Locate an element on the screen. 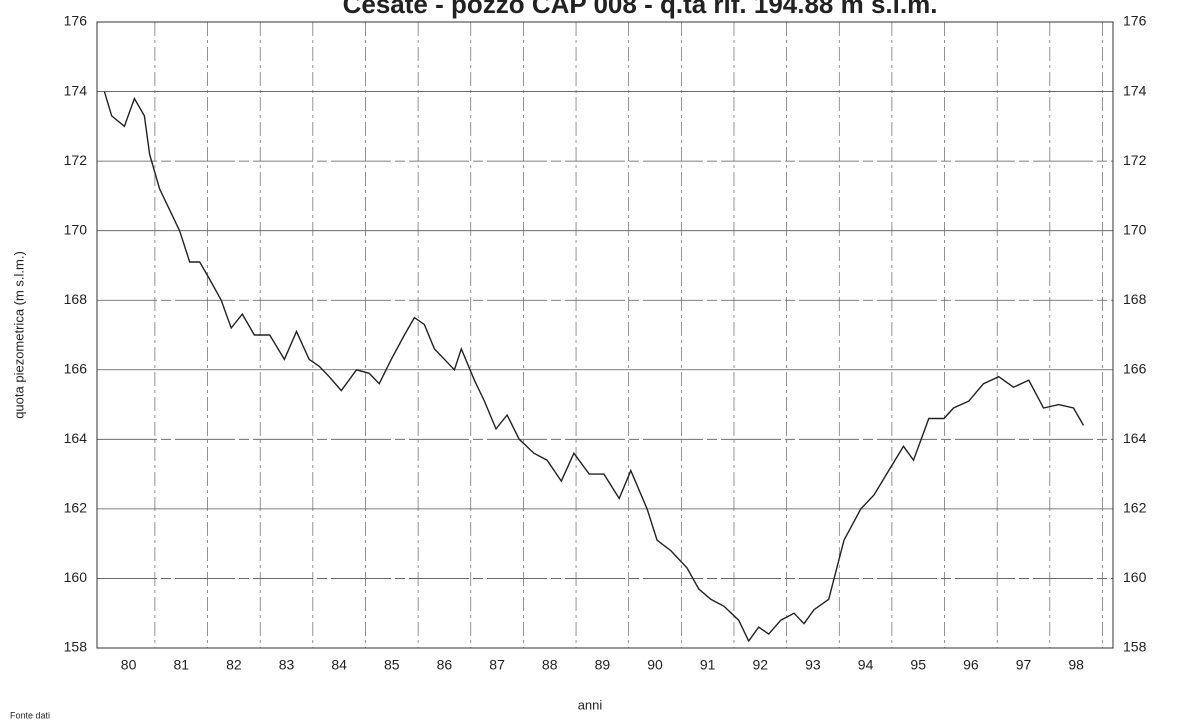 Image resolution: width=1177 pixels, height=727 pixels. y2-tick-label: 172 is located at coordinates (1135, 160).